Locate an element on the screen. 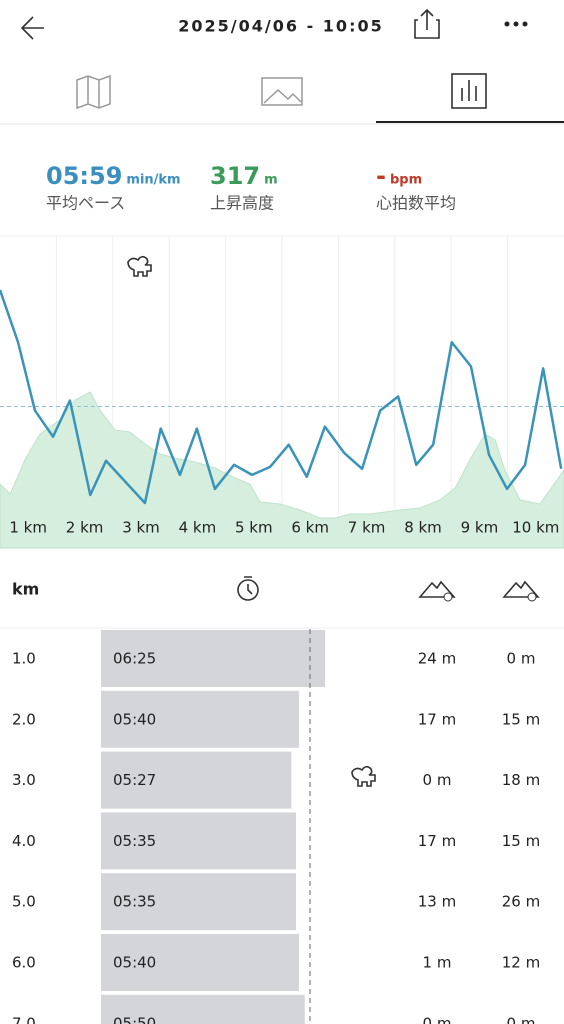 This screenshot has width=564, height=1024. x-tick-label: 7 km is located at coordinates (367, 528).